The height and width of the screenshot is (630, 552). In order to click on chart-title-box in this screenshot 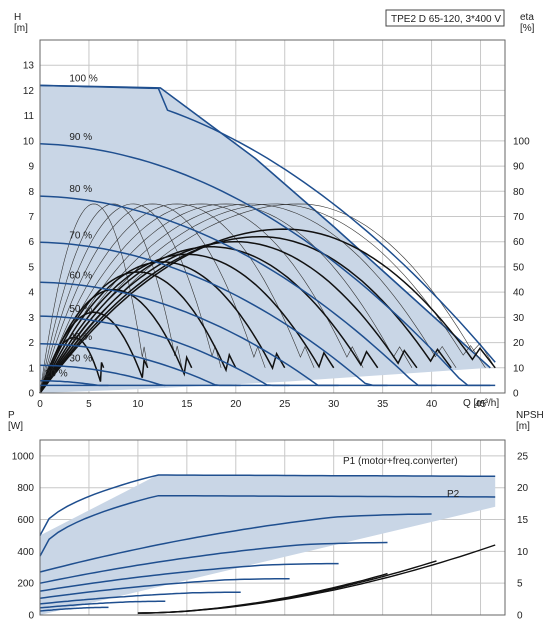, I will do `click(445, 18)`.